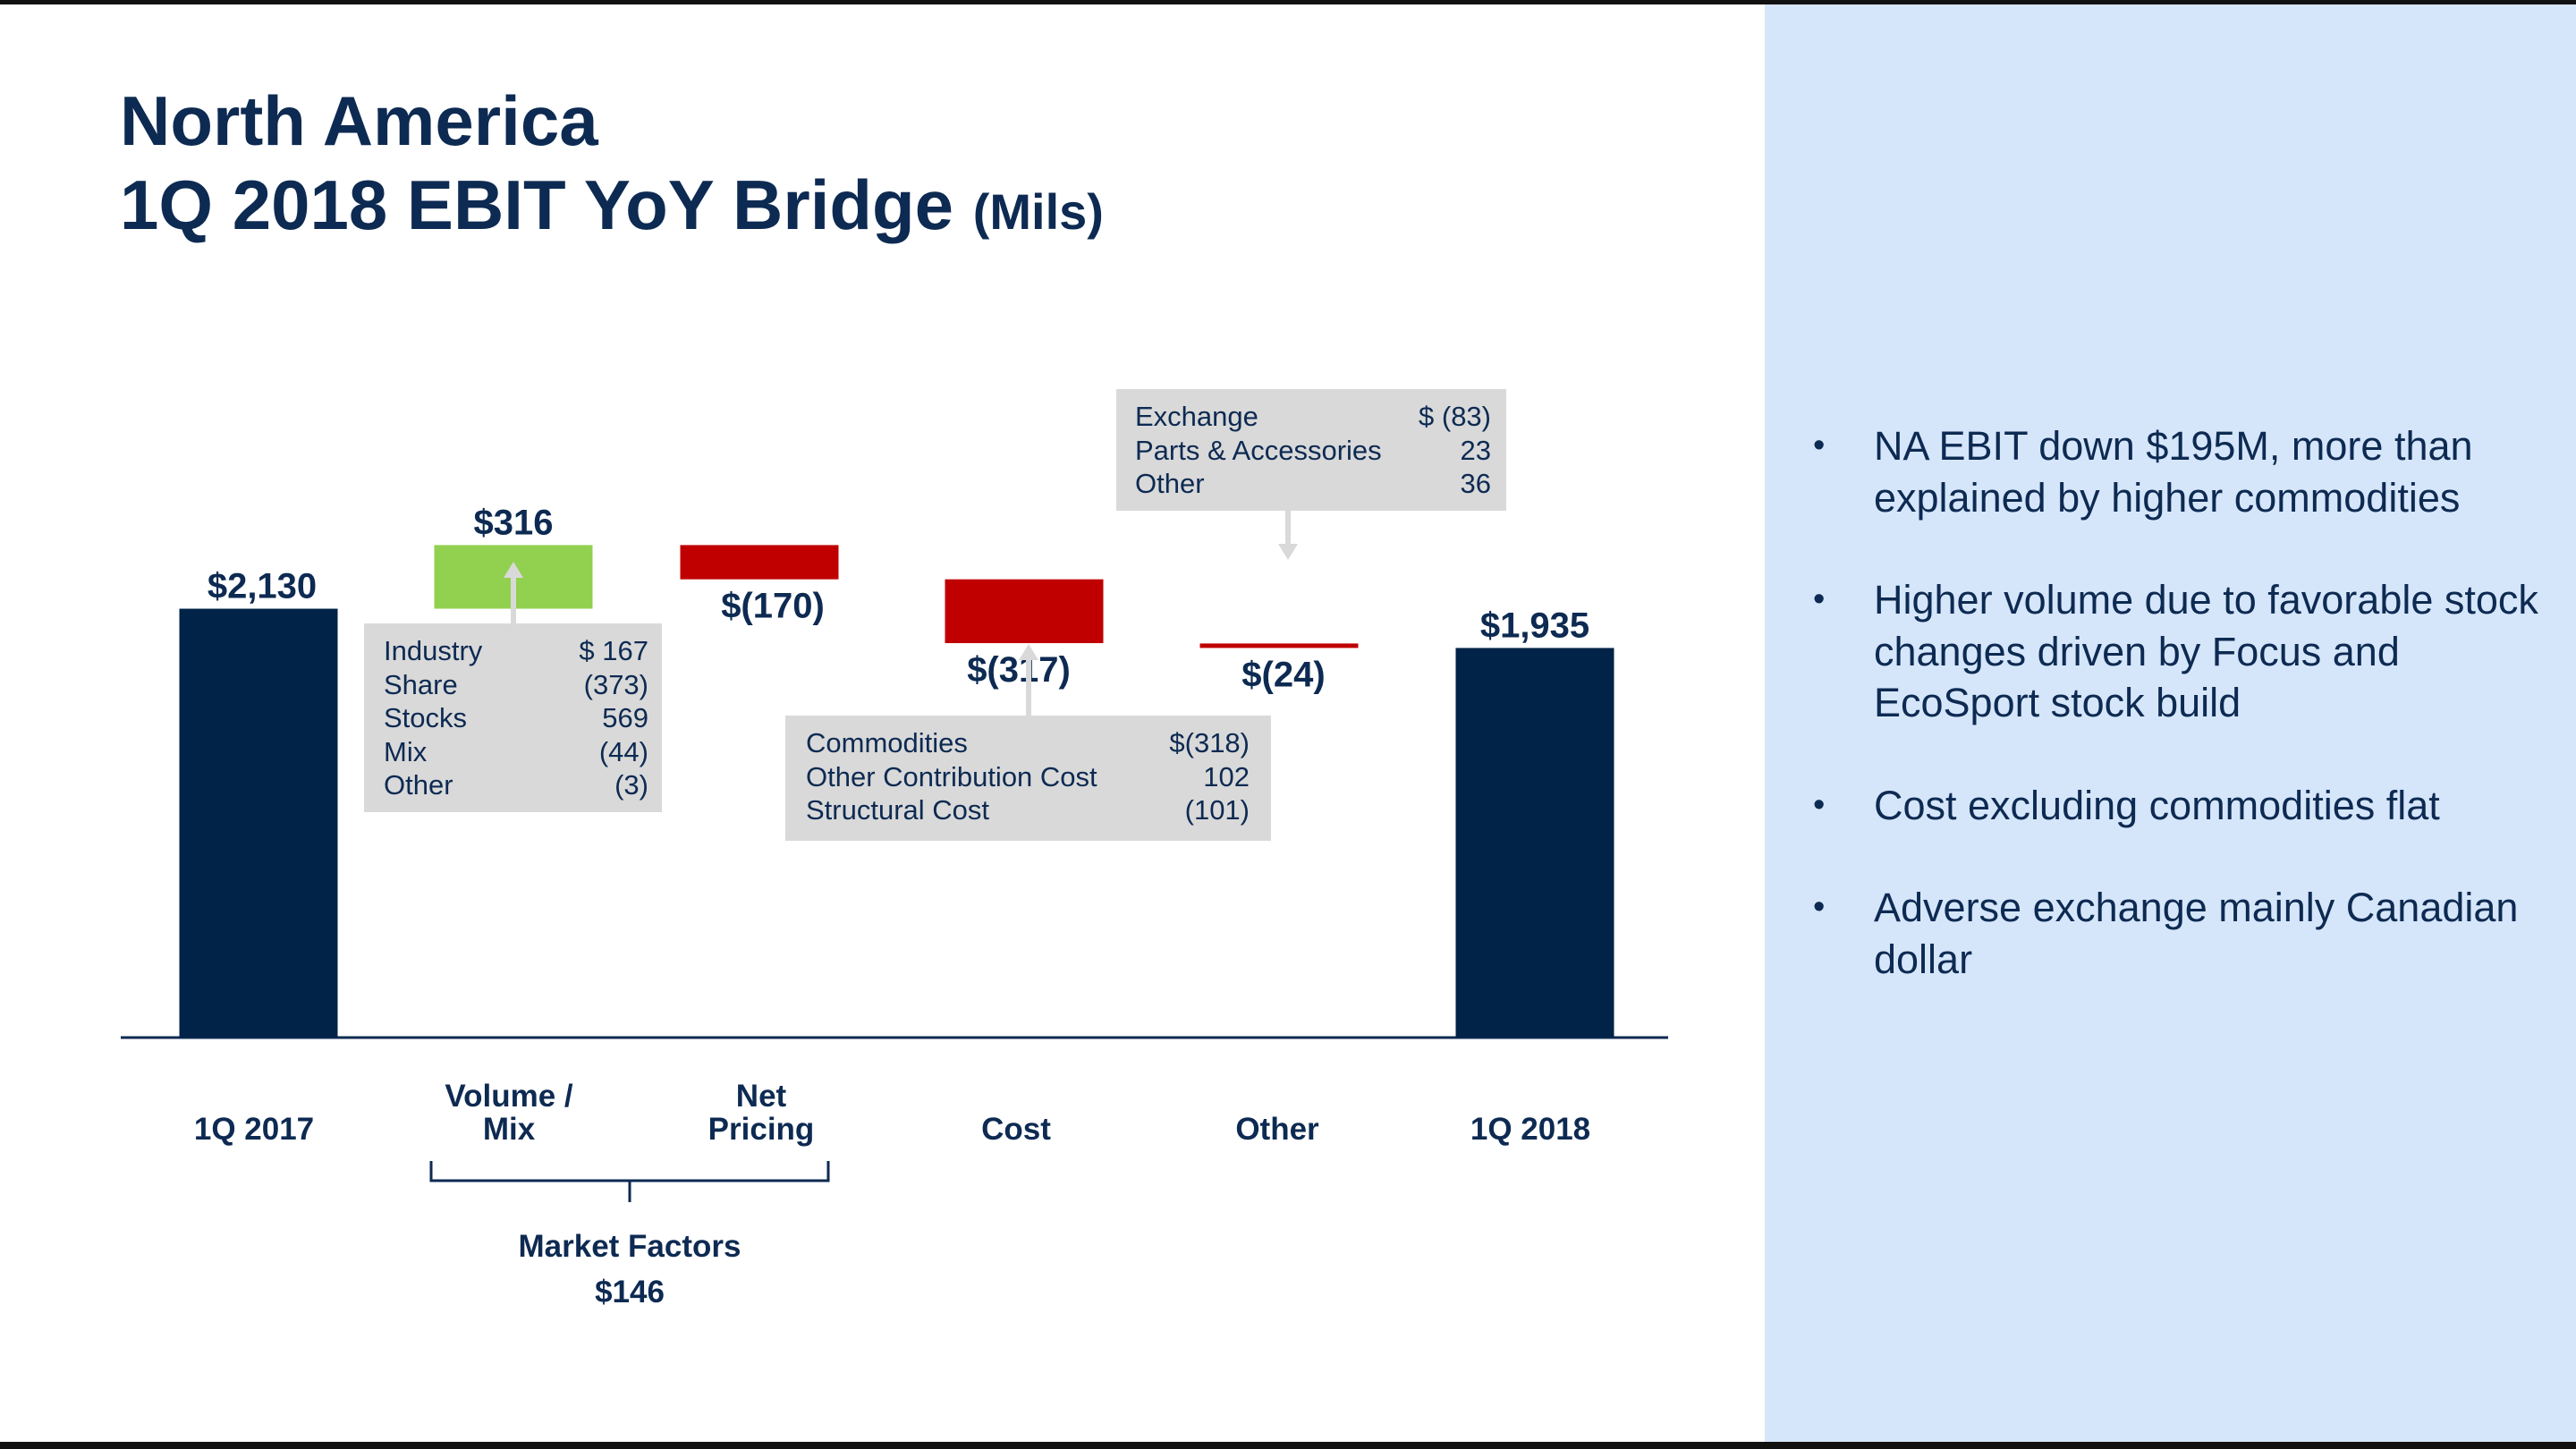 Image resolution: width=2576 pixels, height=1449 pixels. Describe the element at coordinates (951, 776) in the screenshot. I see `callout-row-label: Other Contribution Cost` at that location.